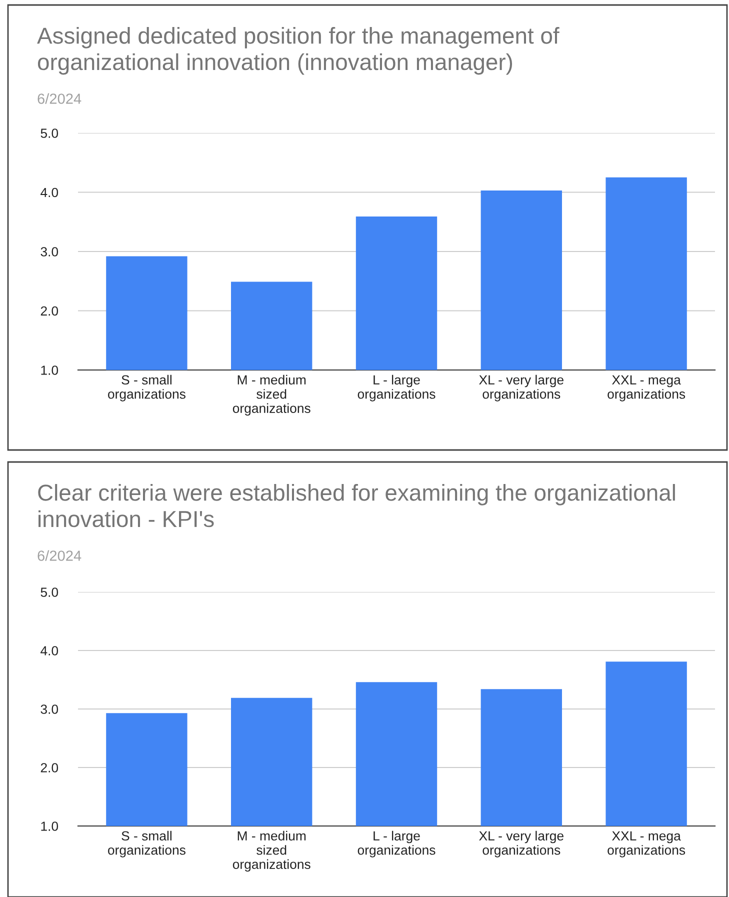 The height and width of the screenshot is (897, 729). I want to click on chart-title: Clear criteria were established for examining the organizational innovation - KPI's, so click(356, 506).